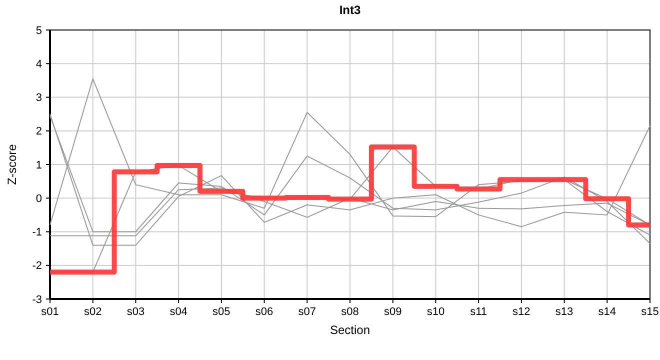 This screenshot has height=360, width=660. Describe the element at coordinates (37, 266) in the screenshot. I see `y-tick-label: -2` at that location.